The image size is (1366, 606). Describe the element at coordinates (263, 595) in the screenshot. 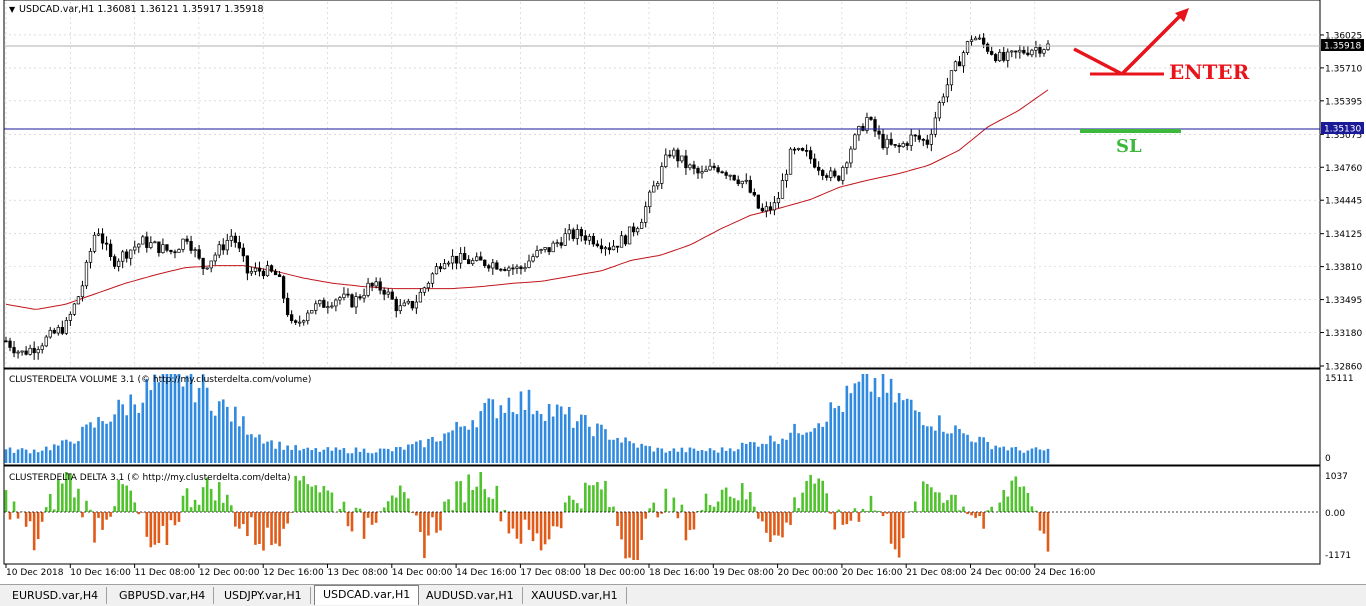

I see `tab-usdjpy-h1: USDJPY.var,H1` at that location.